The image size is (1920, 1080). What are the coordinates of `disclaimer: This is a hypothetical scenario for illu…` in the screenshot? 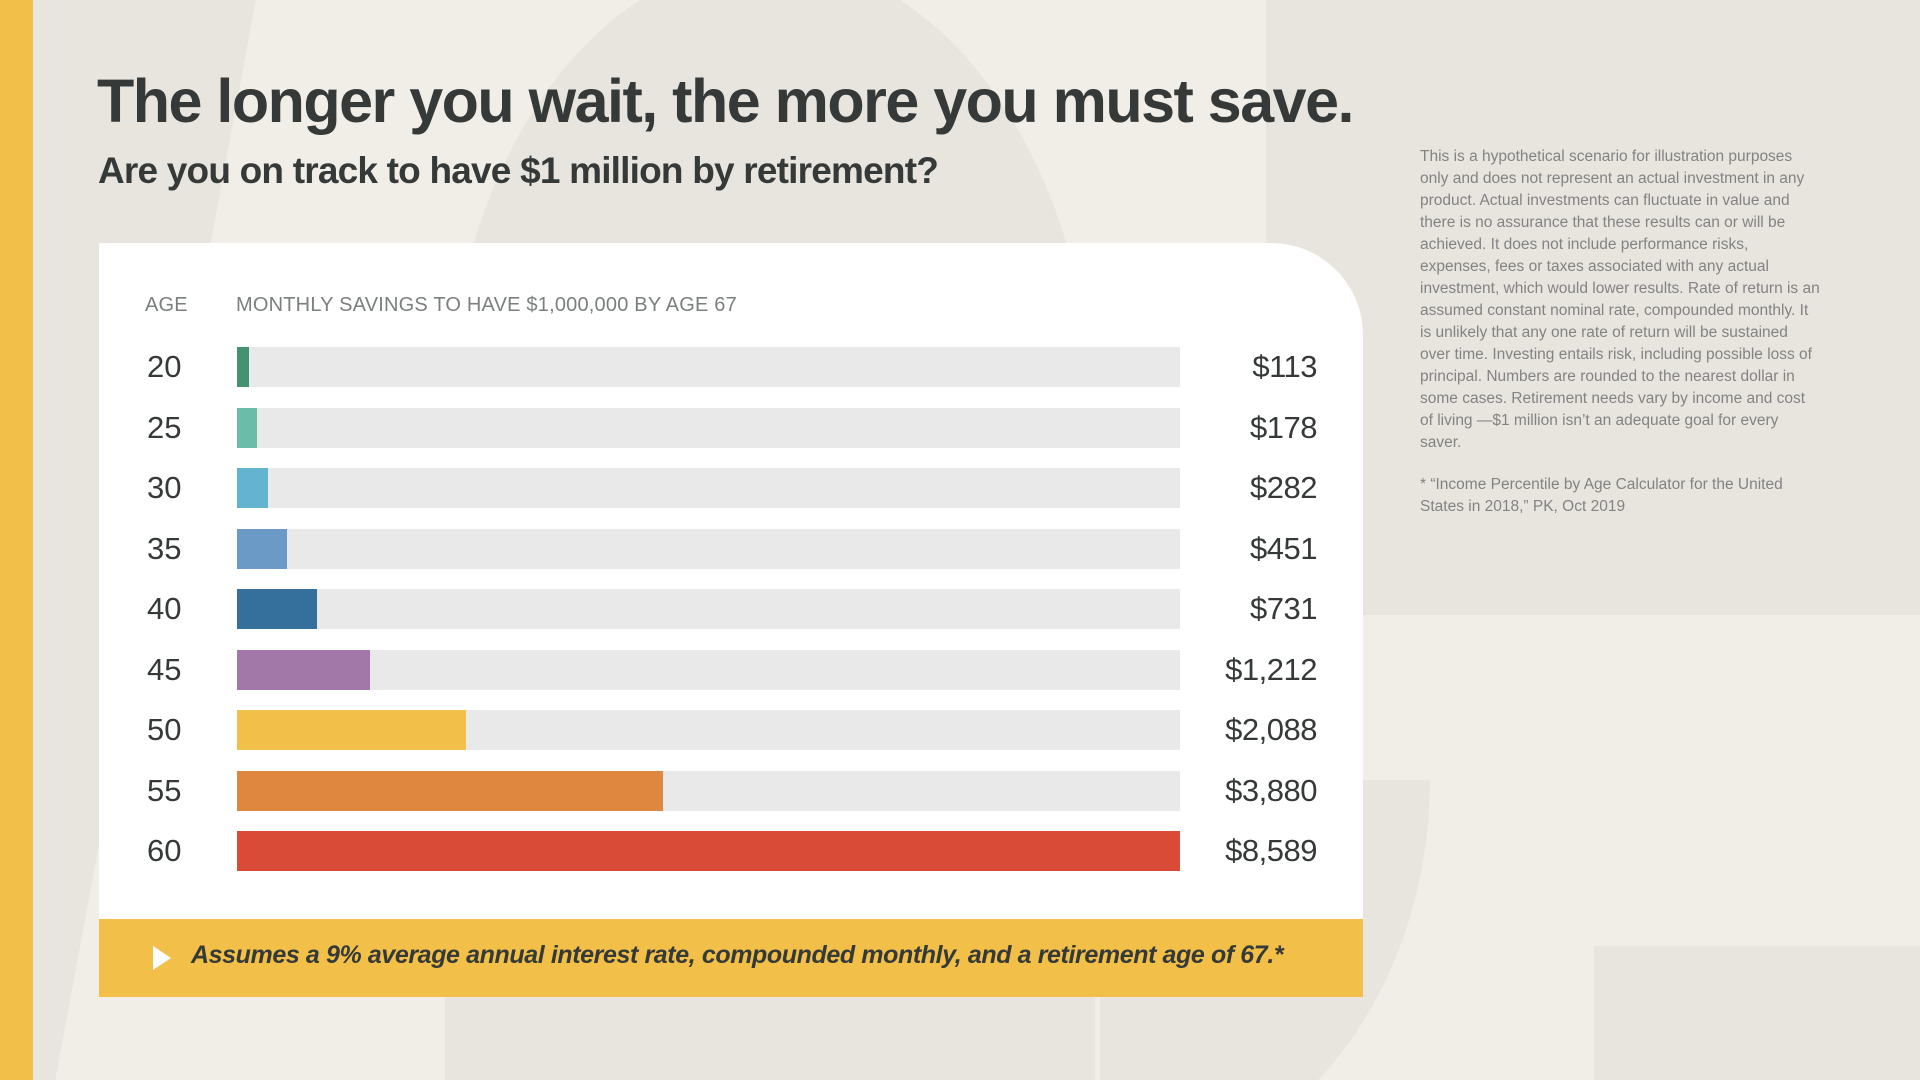 It's located at (1620, 342).